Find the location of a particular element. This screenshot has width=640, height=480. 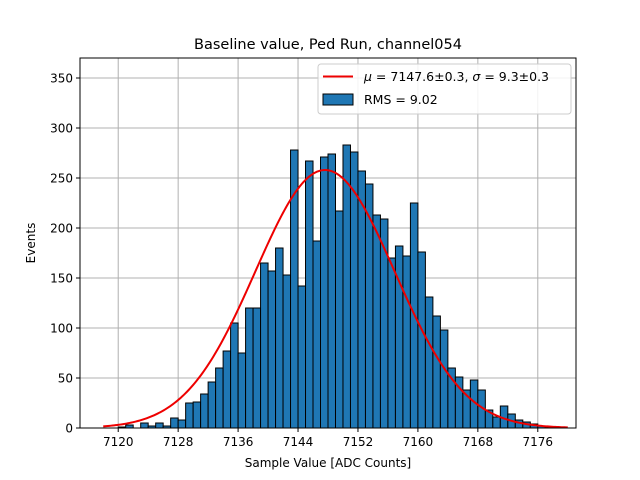

legend-hist-label: RMS = 9.02 is located at coordinates (401, 99).